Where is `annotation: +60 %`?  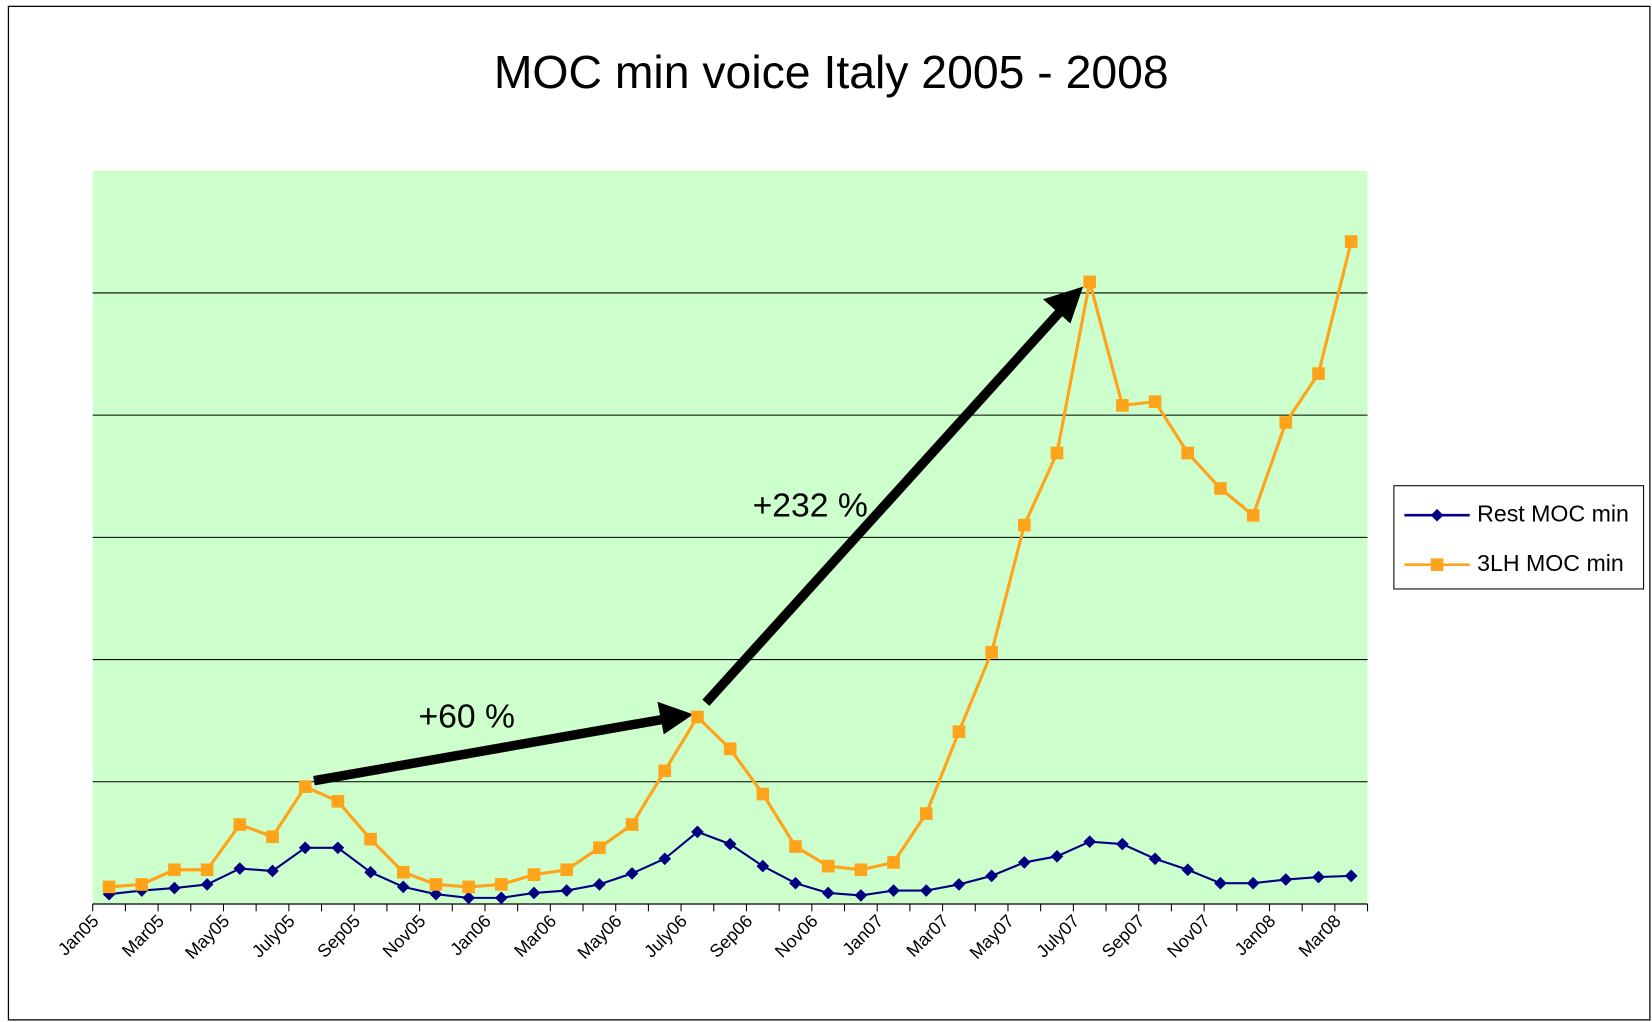
annotation: +60 % is located at coordinates (466, 716).